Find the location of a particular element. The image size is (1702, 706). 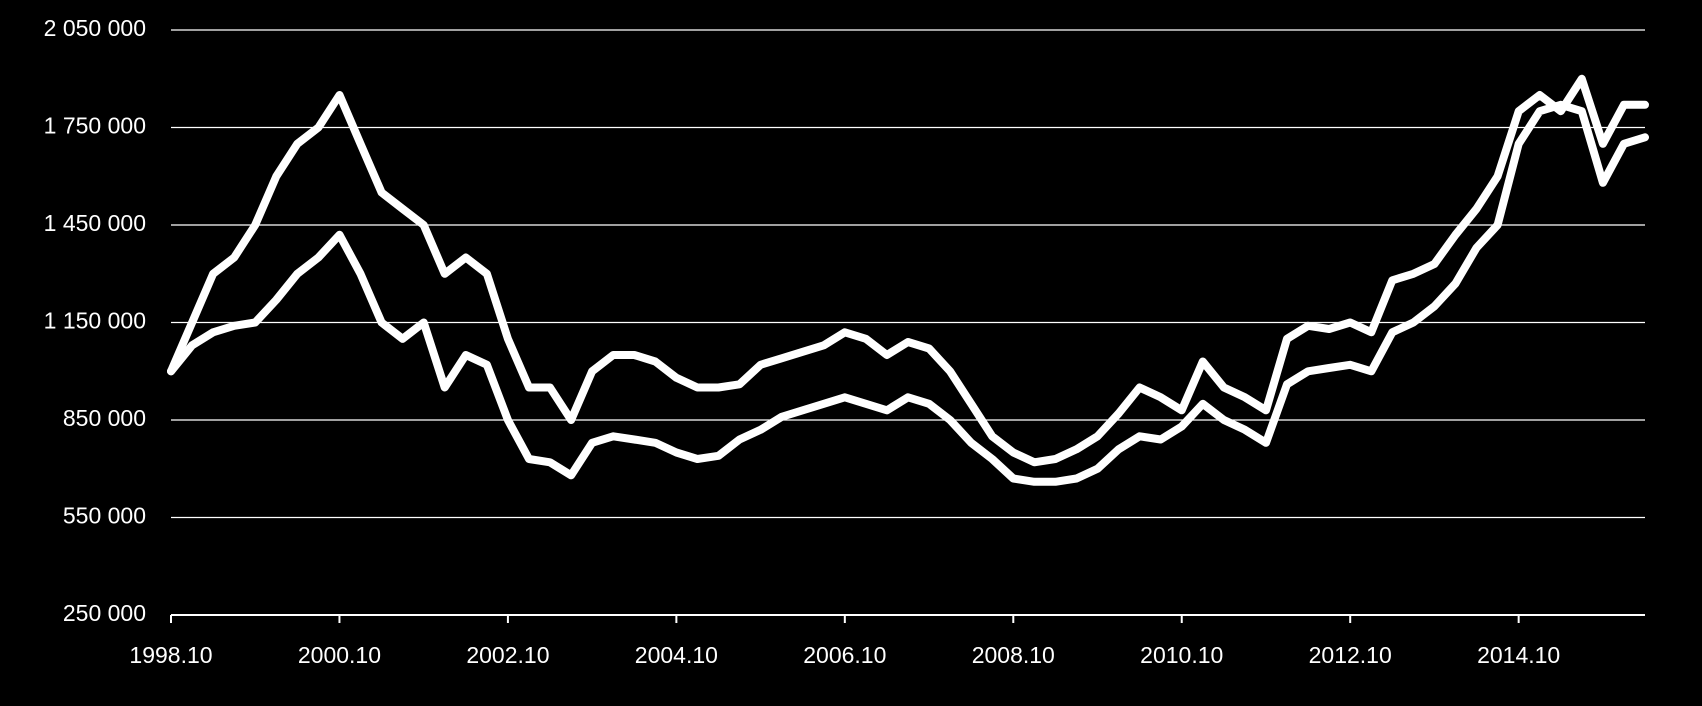

y-tick-label: 1 750 000 is located at coordinates (95, 126).